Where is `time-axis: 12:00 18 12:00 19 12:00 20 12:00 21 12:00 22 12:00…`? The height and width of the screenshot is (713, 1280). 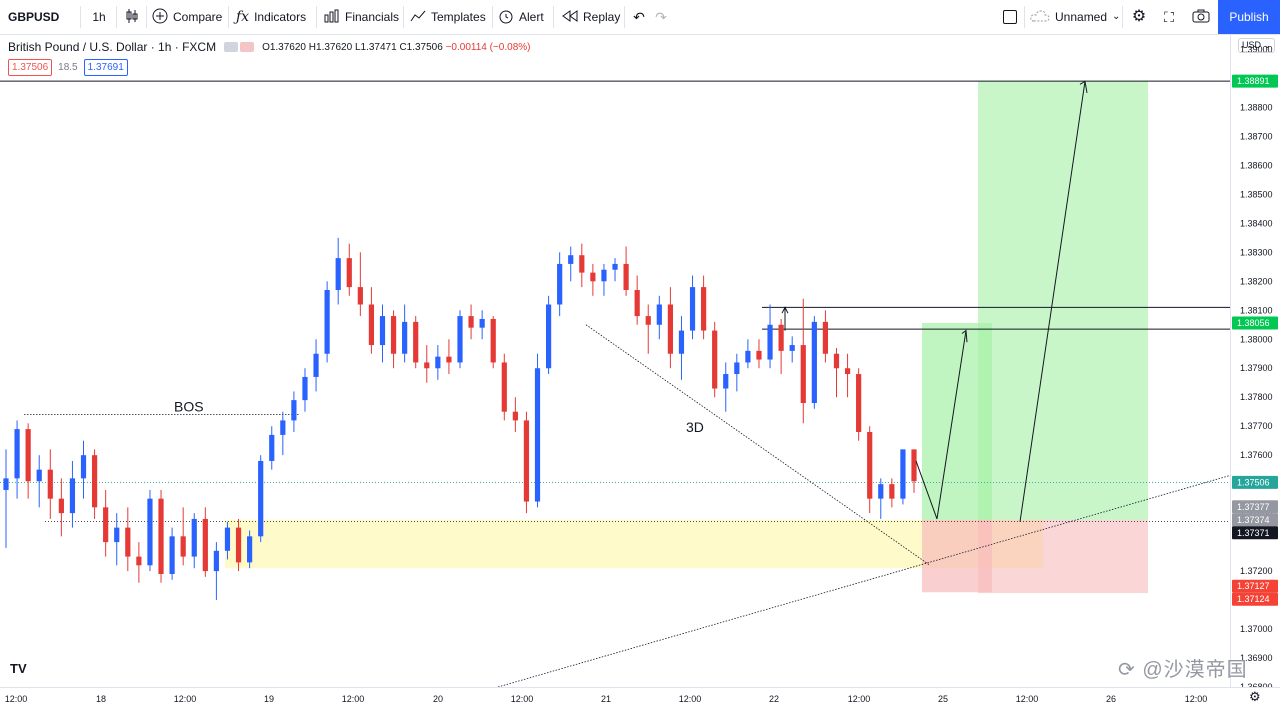
time-axis: 12:00 18 12:00 19 12:00 20 12:00 21 12:00 22 12:00… is located at coordinates (640, 697).